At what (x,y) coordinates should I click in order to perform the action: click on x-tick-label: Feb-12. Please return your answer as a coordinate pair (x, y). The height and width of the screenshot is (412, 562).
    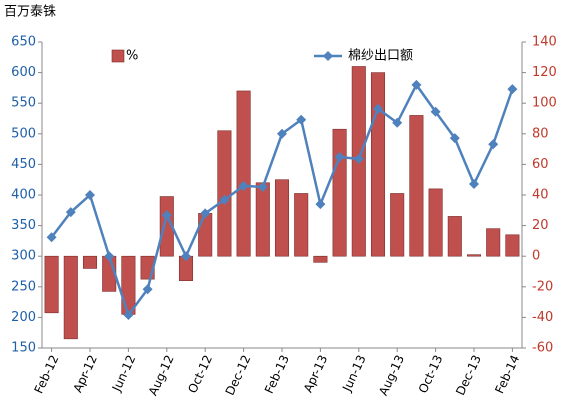
    Looking at the image, I should click on (47, 374).